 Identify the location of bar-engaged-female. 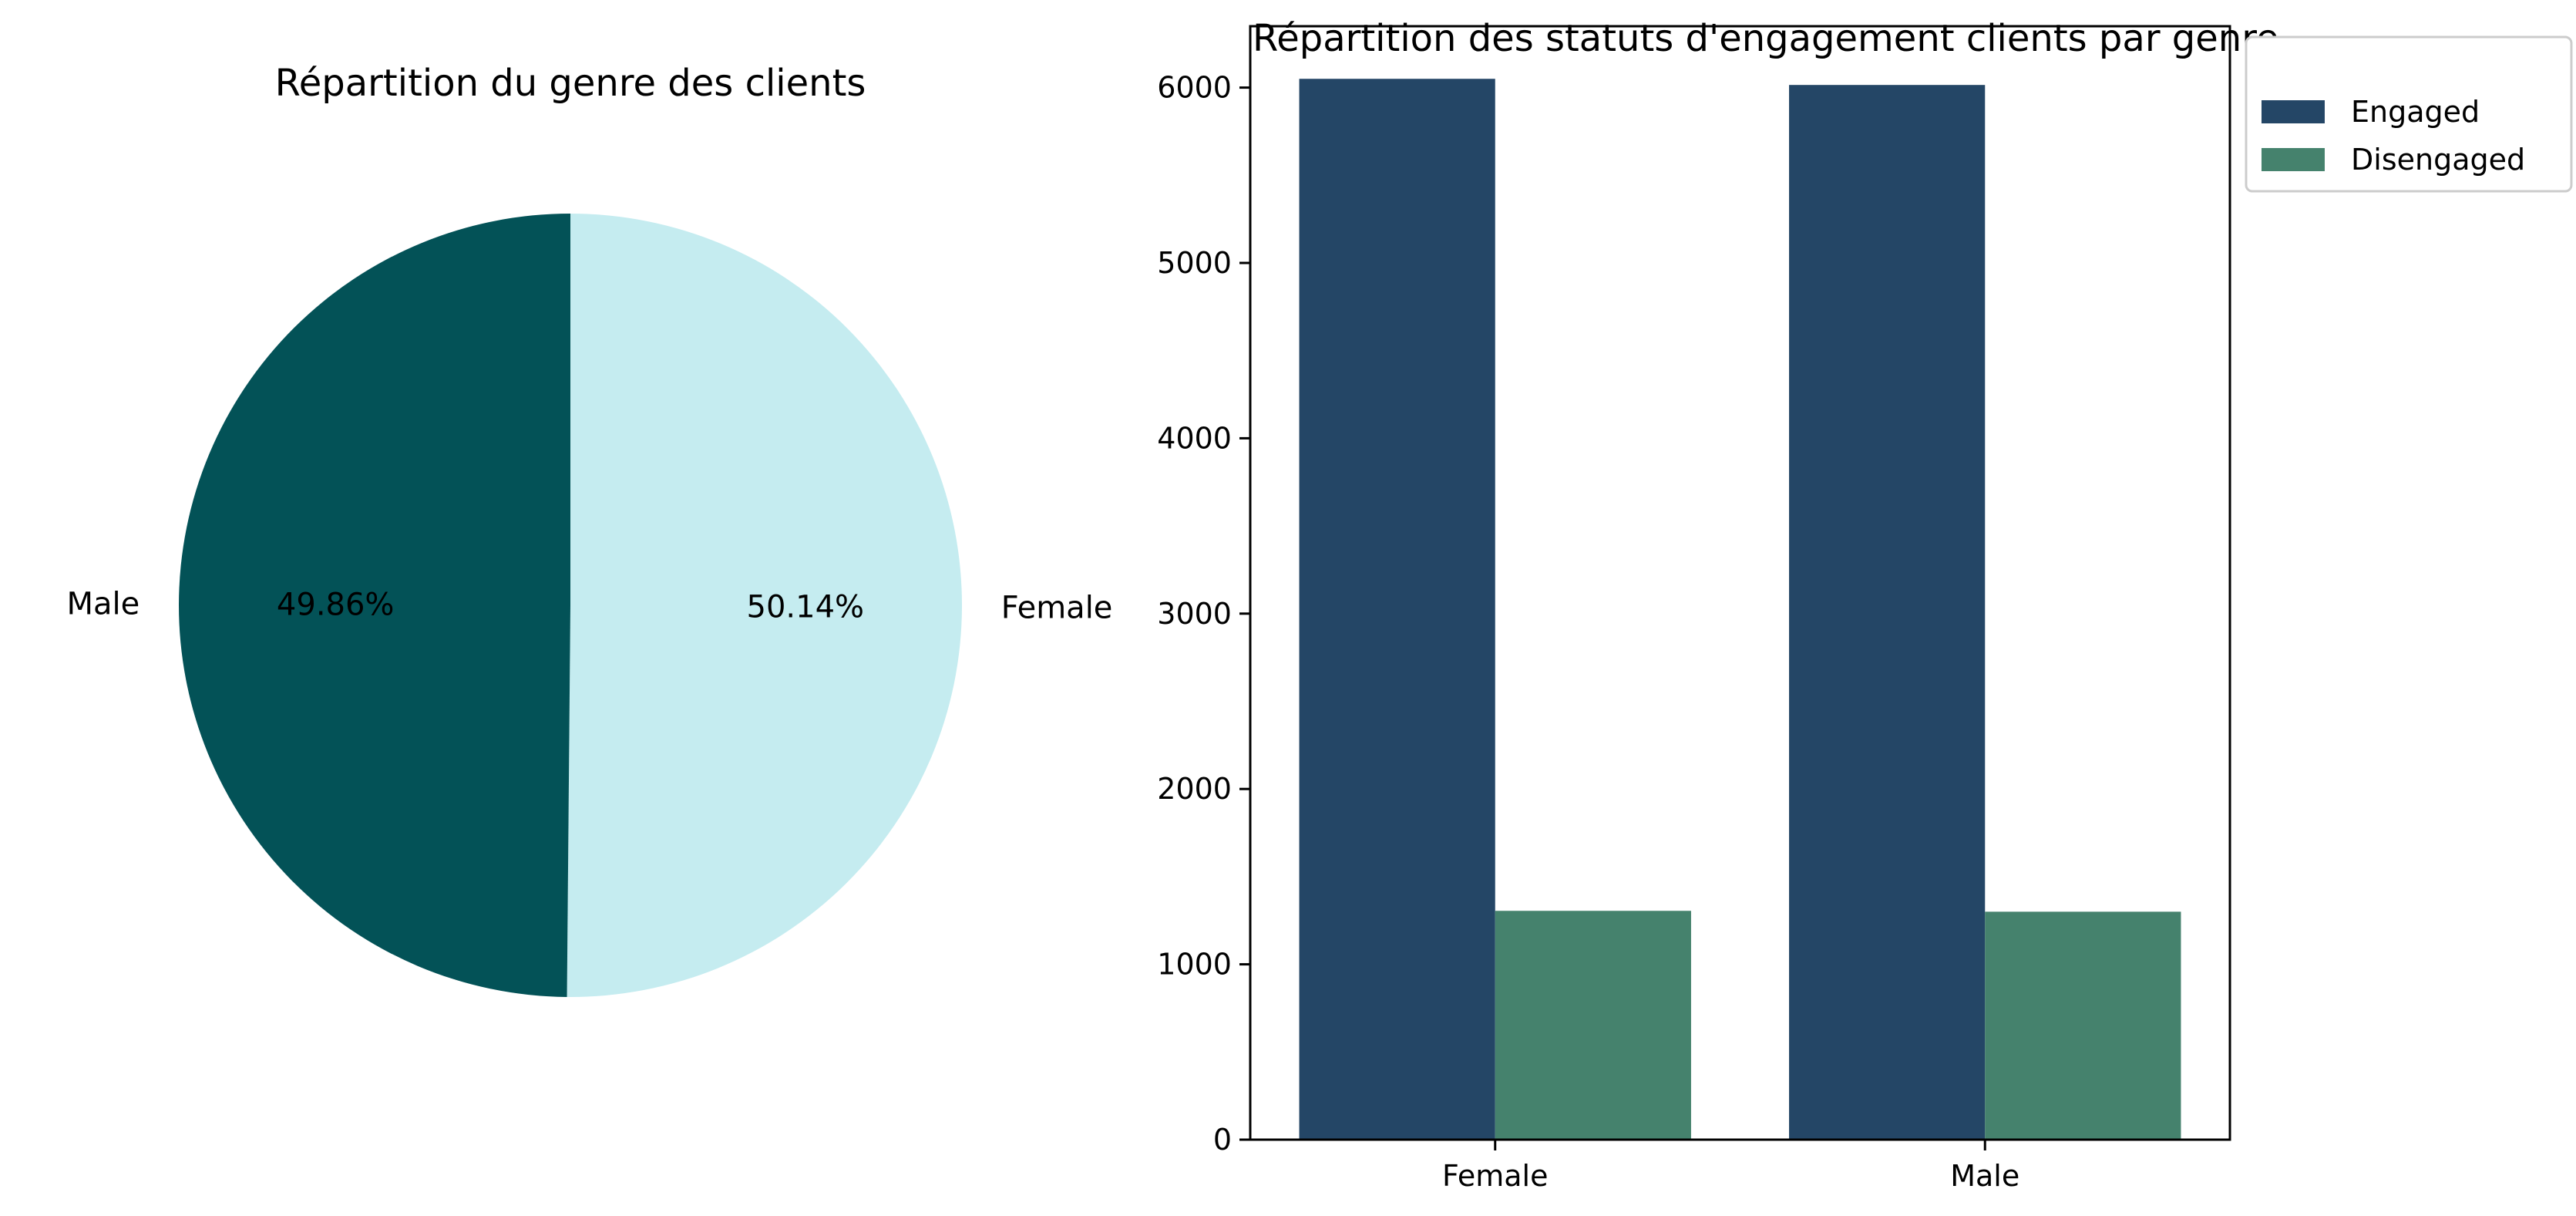
(1397, 609).